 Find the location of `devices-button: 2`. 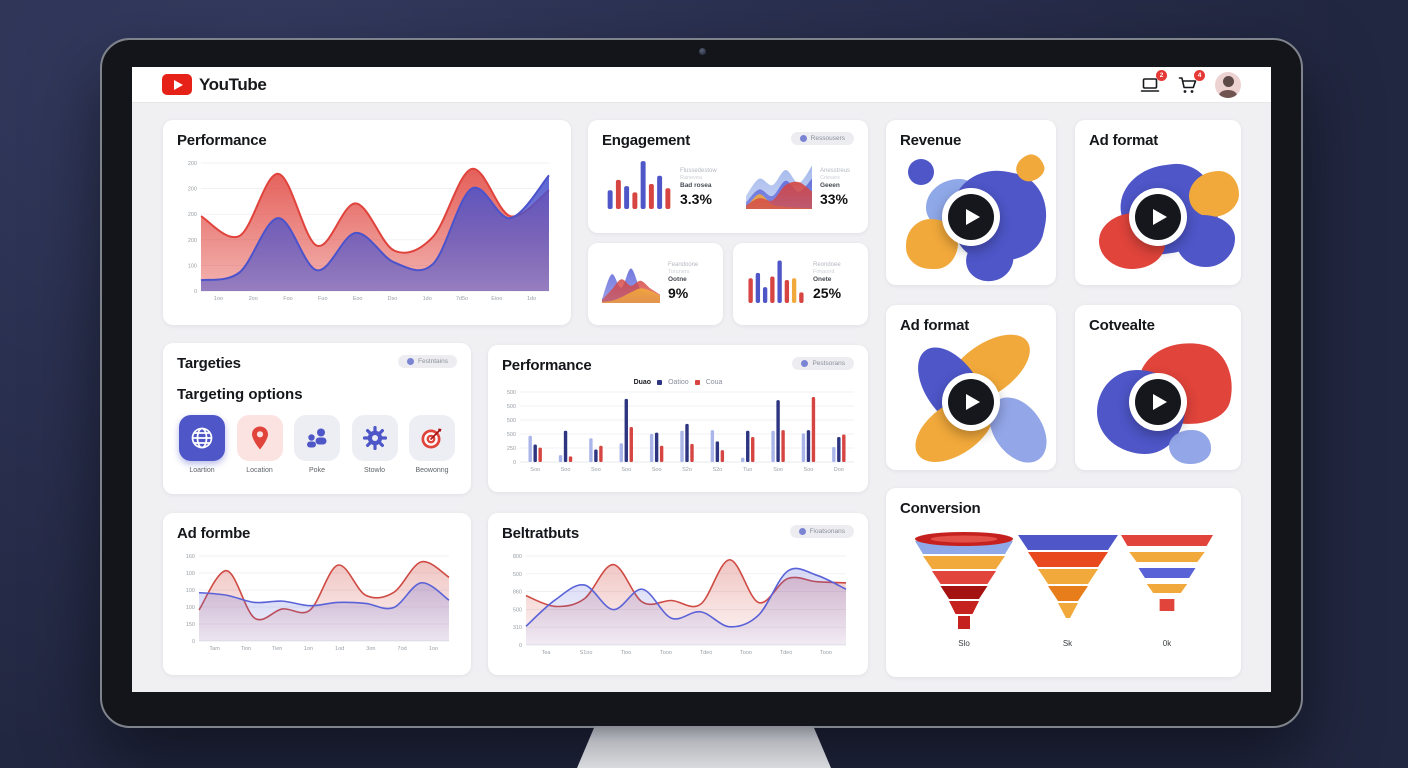

devices-button: 2 is located at coordinates (1153, 82).